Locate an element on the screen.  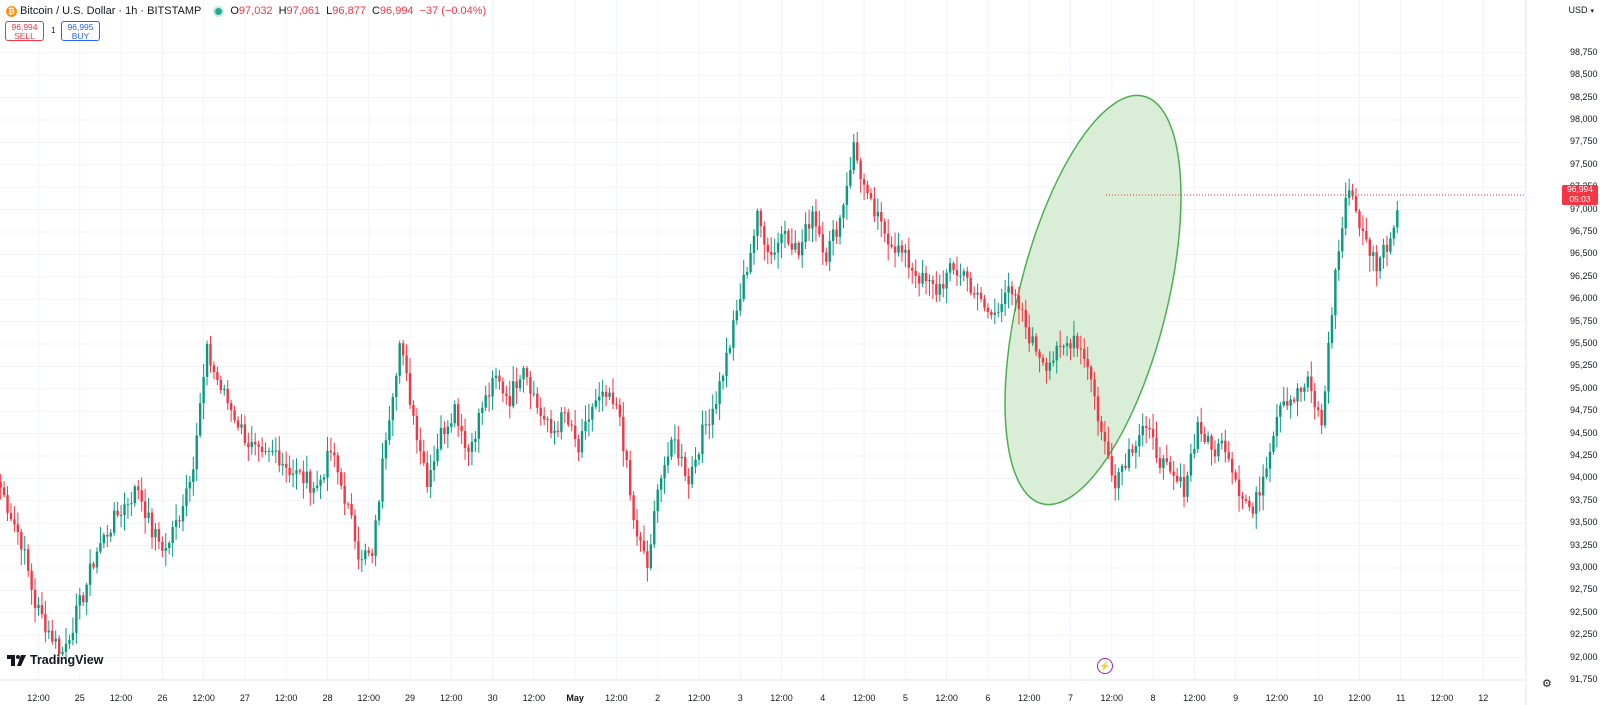
currency-selector: USD ▾ is located at coordinates (1581, 10).